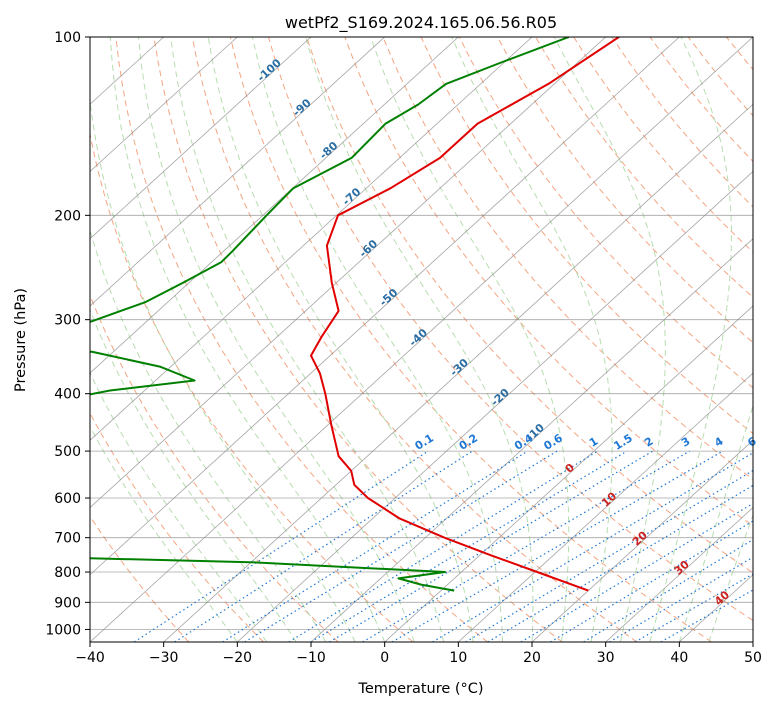  Describe the element at coordinates (679, 658) in the screenshot. I see `x-tick-label: 40` at that location.